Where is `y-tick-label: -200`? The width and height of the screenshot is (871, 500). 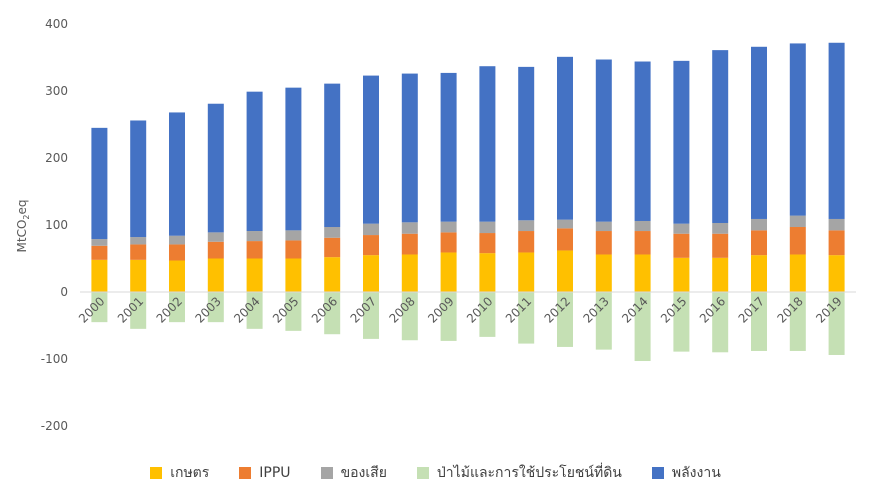
y-tick-label: -200 is located at coordinates (54, 426).